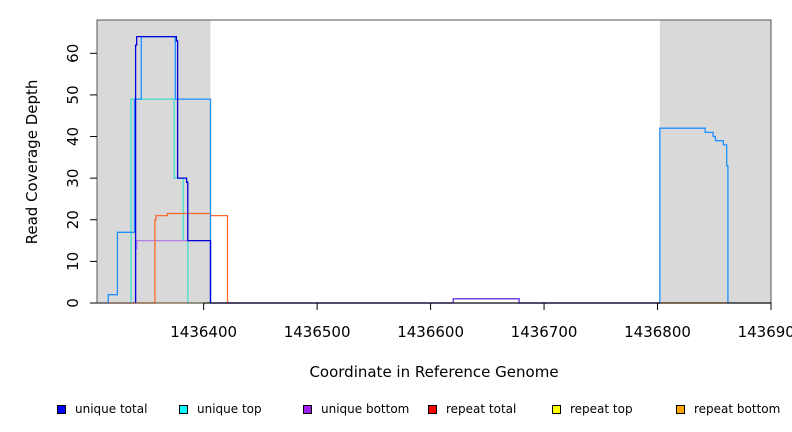  What do you see at coordinates (433, 372) in the screenshot?
I see `x-axis-label: Coordinate in Reference Genome` at bounding box center [433, 372].